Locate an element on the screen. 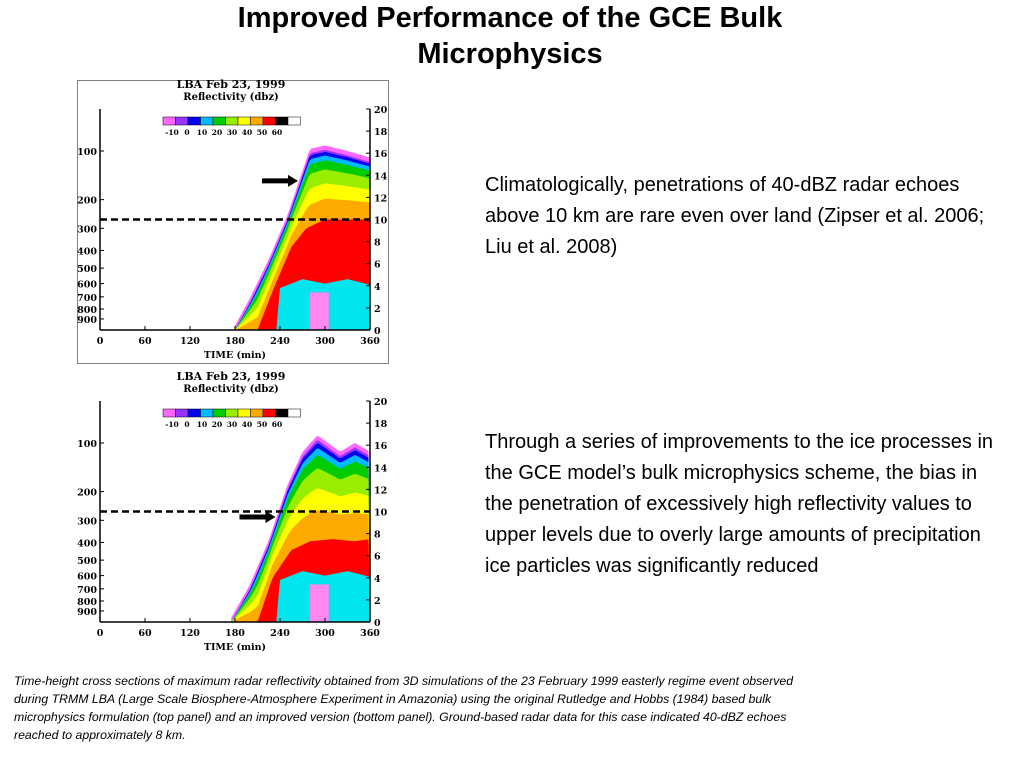  x-tick-label: 240 is located at coordinates (280, 633).